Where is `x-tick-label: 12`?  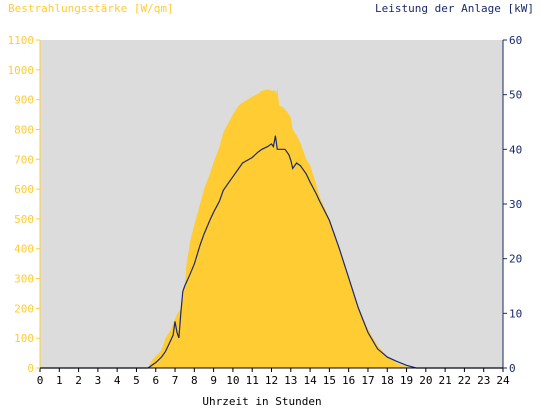 x-tick-label: 12 is located at coordinates (271, 380).